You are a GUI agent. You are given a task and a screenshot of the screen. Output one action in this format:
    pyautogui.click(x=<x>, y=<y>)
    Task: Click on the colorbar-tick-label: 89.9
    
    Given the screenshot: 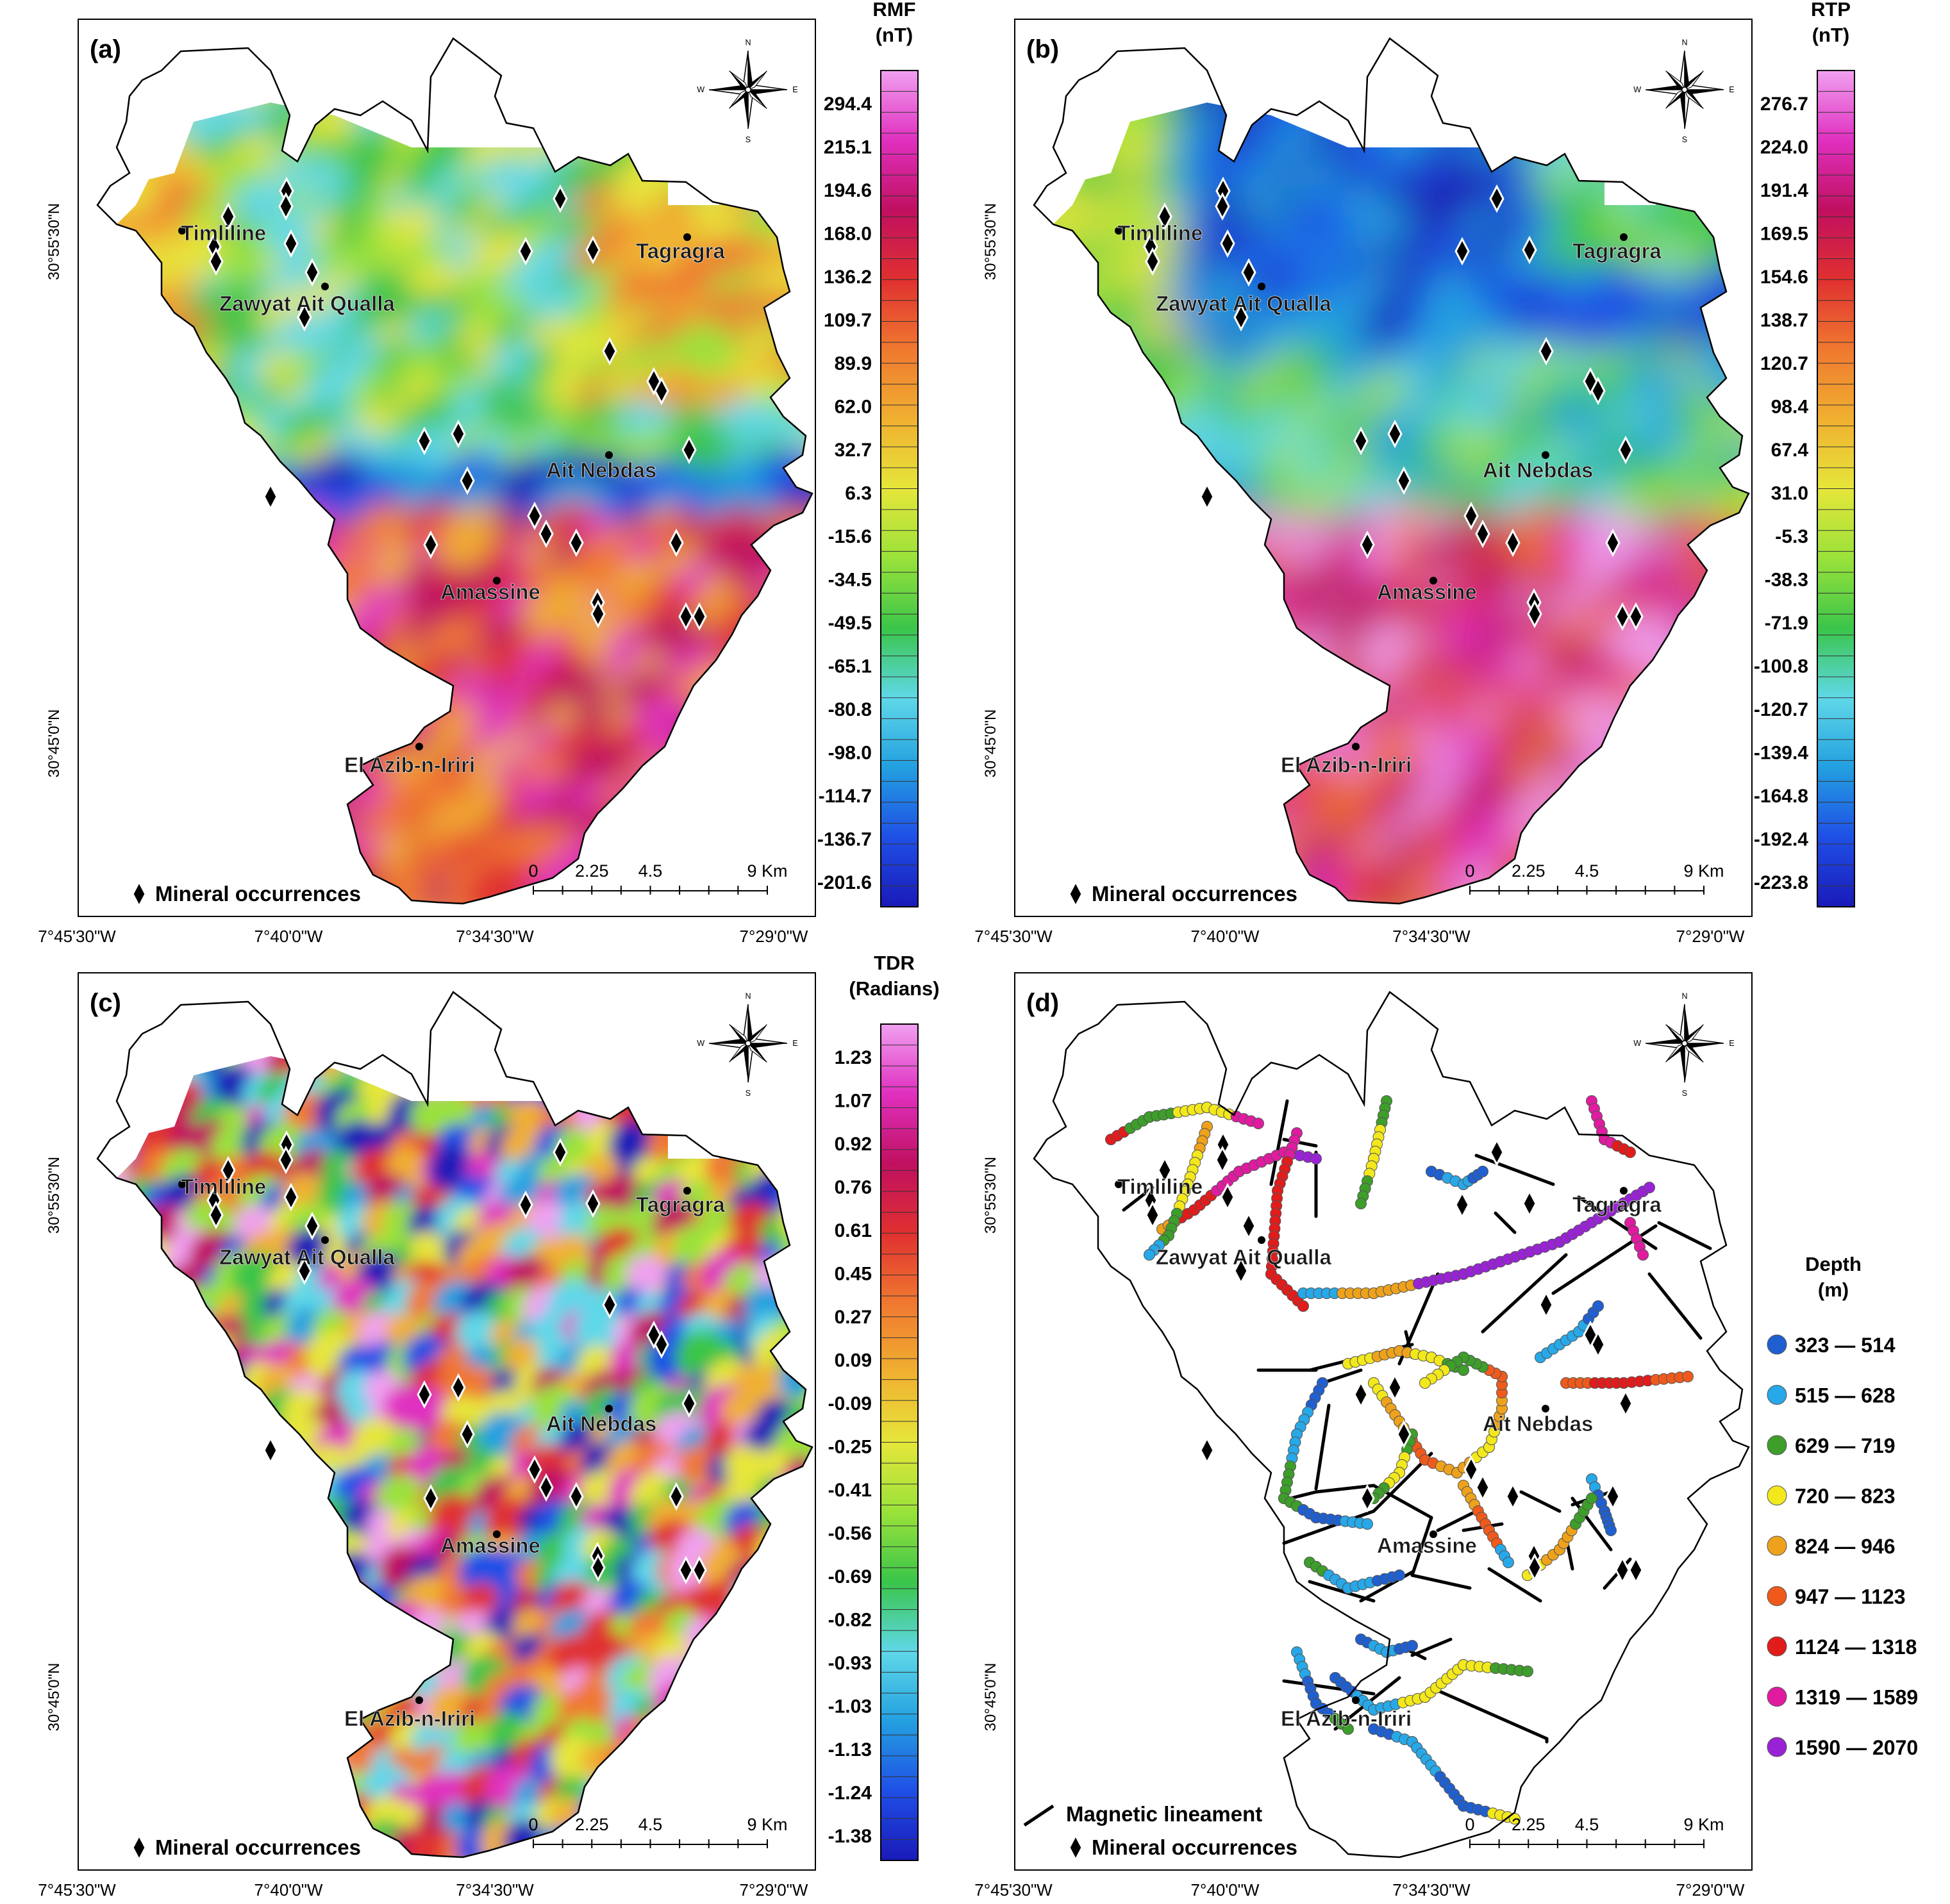 What is the action you would take?
    pyautogui.click(x=854, y=364)
    